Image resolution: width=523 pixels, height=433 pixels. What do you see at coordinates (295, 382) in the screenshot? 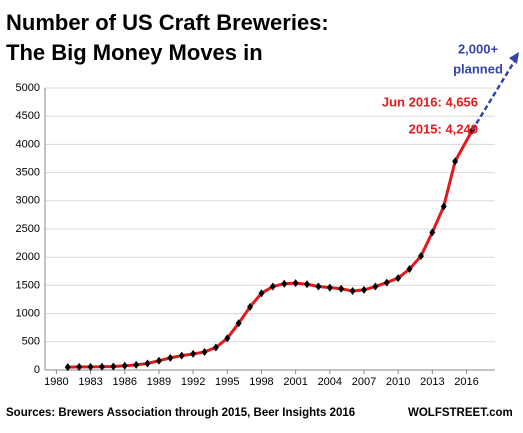
I see `x-tick-label: 2001` at bounding box center [295, 382].